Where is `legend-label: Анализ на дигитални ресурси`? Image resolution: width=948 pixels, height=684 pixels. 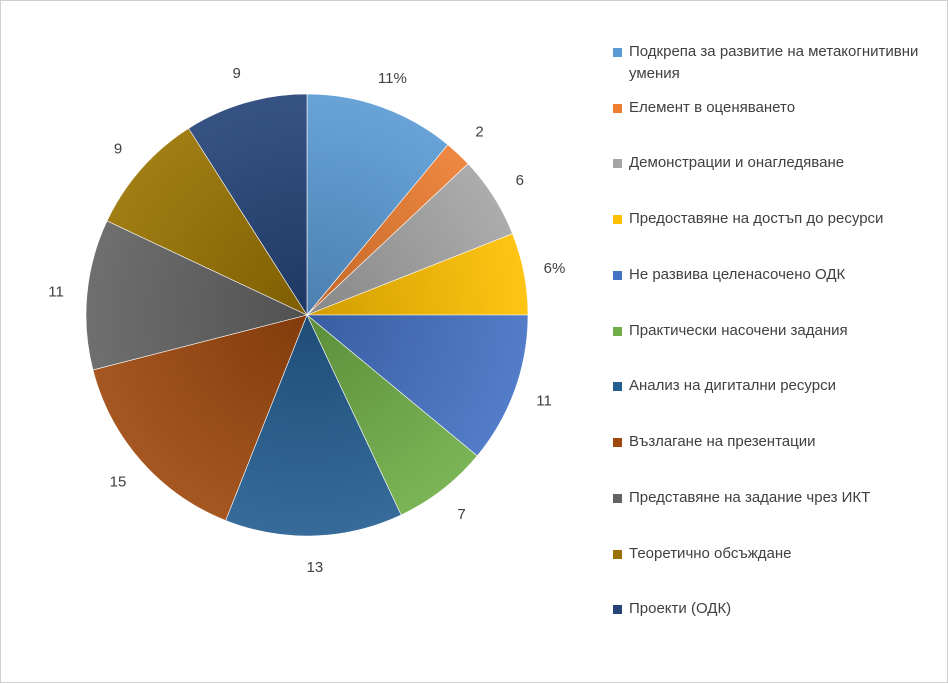 legend-label: Анализ на дигитални ресурси is located at coordinates (732, 385).